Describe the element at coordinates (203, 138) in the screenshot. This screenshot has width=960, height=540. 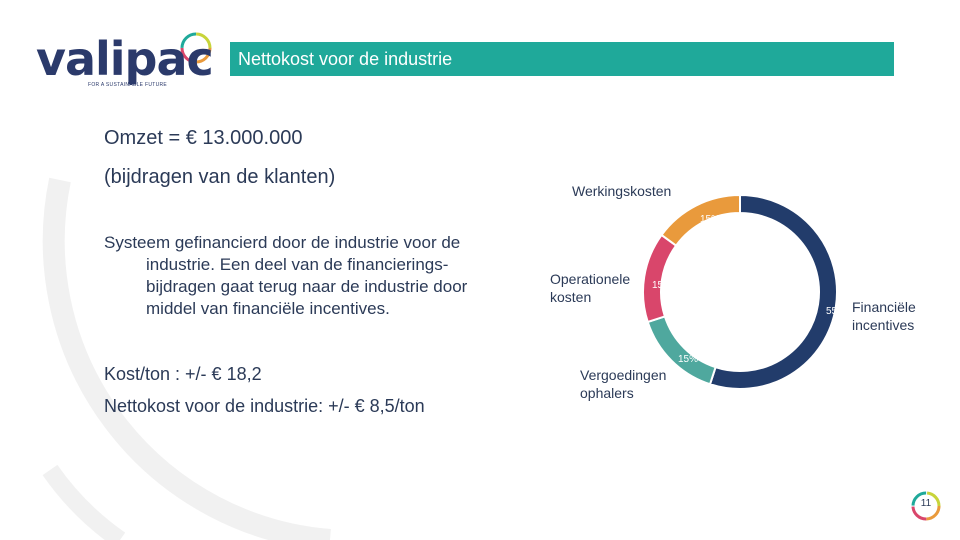
I see `revenue-line: Omzet = € 13.000.000` at that location.